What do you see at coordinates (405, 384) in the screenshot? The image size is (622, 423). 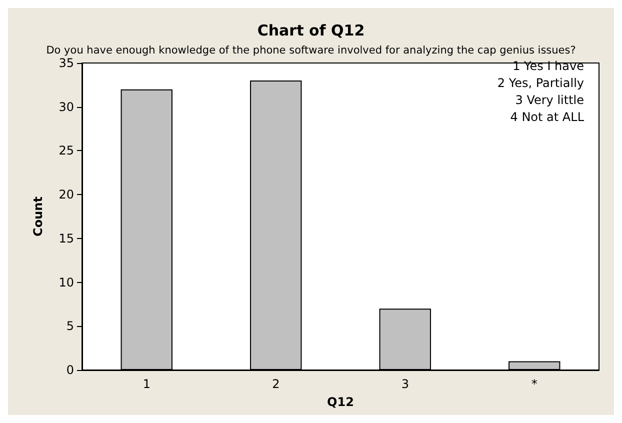 I see `x-tick-label: 3` at bounding box center [405, 384].